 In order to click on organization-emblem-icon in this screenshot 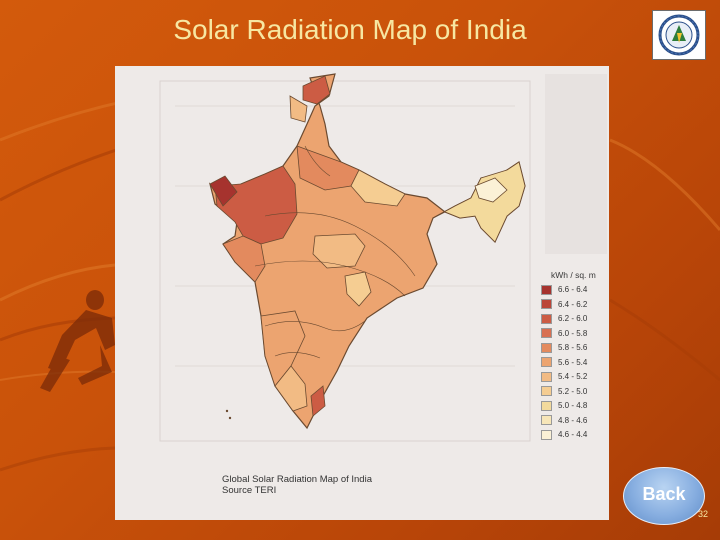, I will do `click(679, 35)`.